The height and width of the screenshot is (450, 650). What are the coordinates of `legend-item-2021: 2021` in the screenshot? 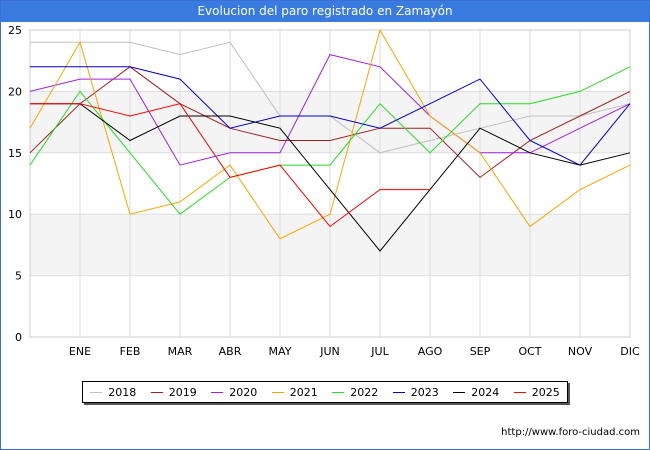 It's located at (294, 392).